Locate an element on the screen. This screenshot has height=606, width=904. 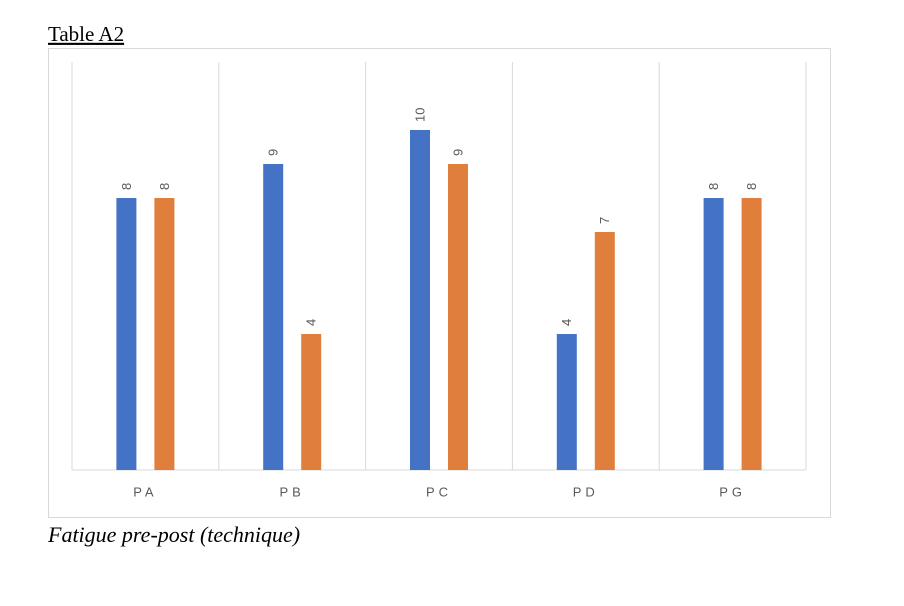
table-title: Table A2 is located at coordinates (86, 34).